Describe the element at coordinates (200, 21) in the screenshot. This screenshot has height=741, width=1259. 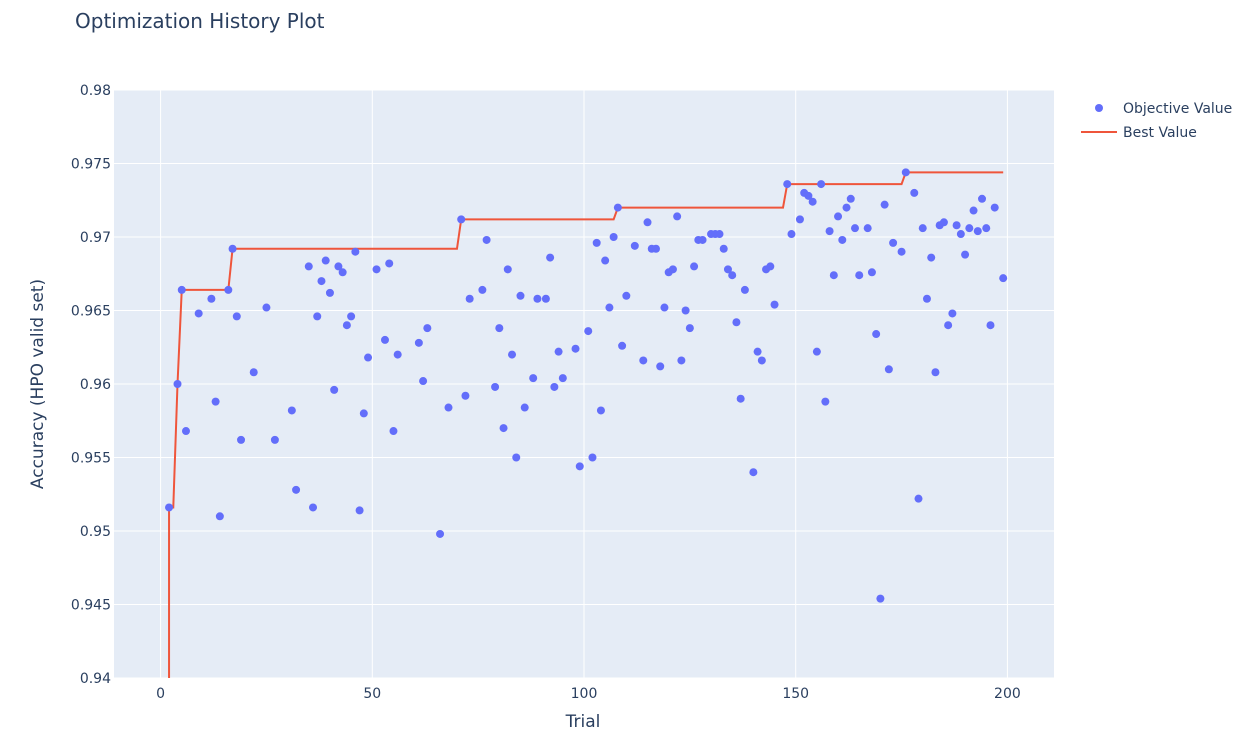
I see `chart-title: Optimization History Plot` at that location.